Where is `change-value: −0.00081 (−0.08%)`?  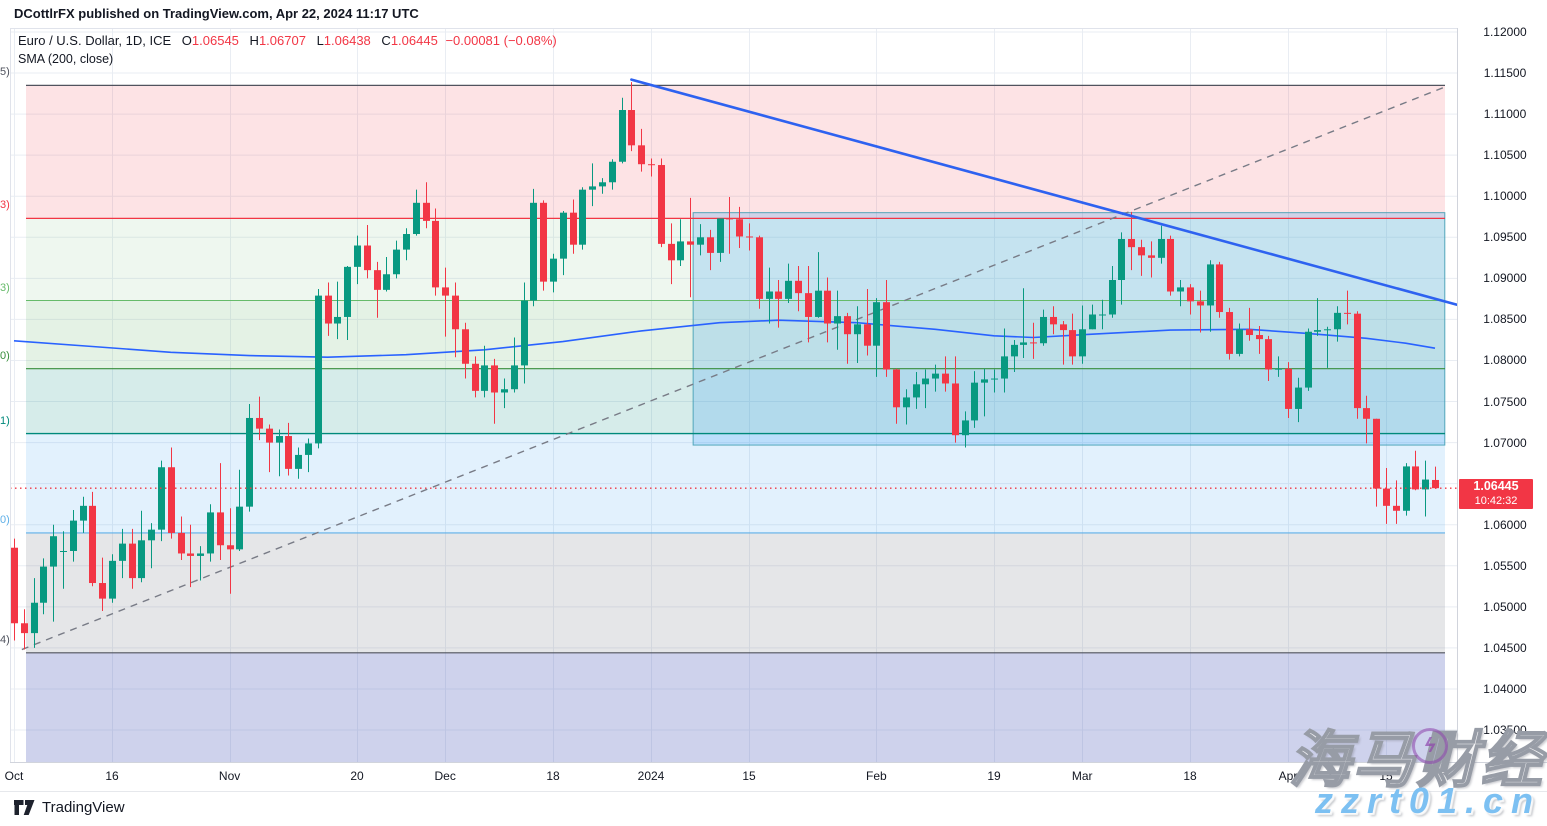
change-value: −0.00081 (−0.08%) is located at coordinates (501, 40).